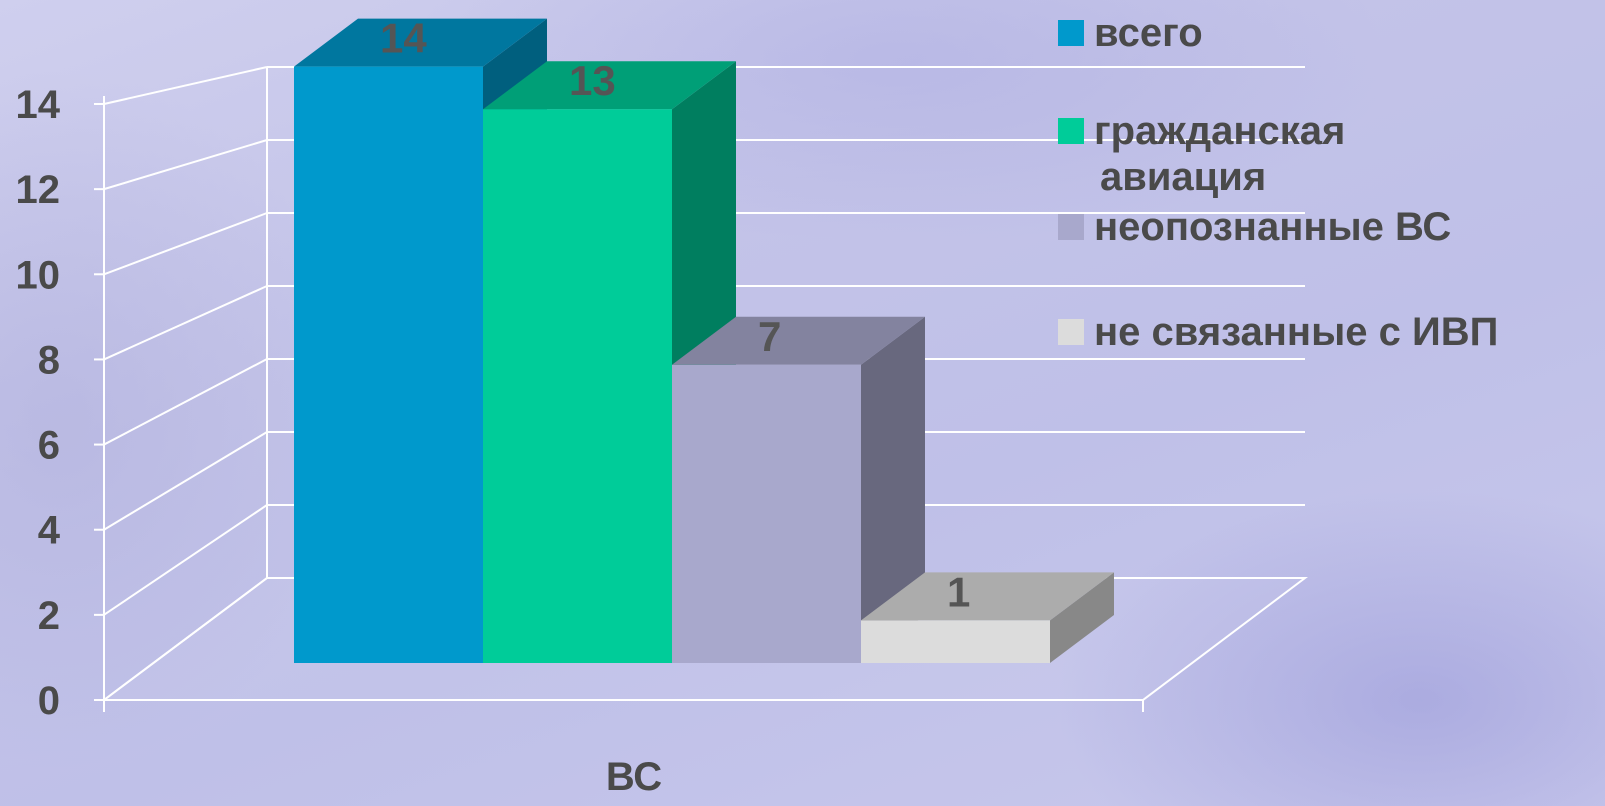  I want to click on y-tick-label: 0, so click(49, 701).